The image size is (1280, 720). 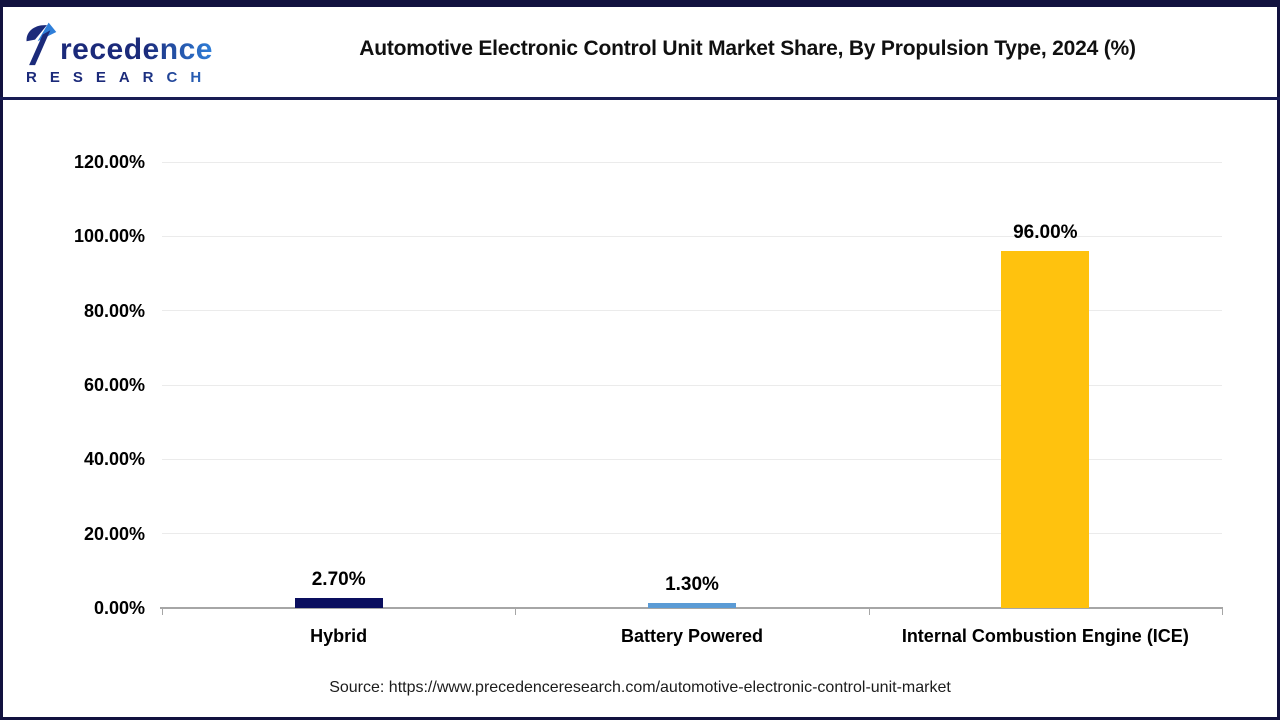 I want to click on bar-internal-combustion-engine-ice, so click(x=1045, y=429).